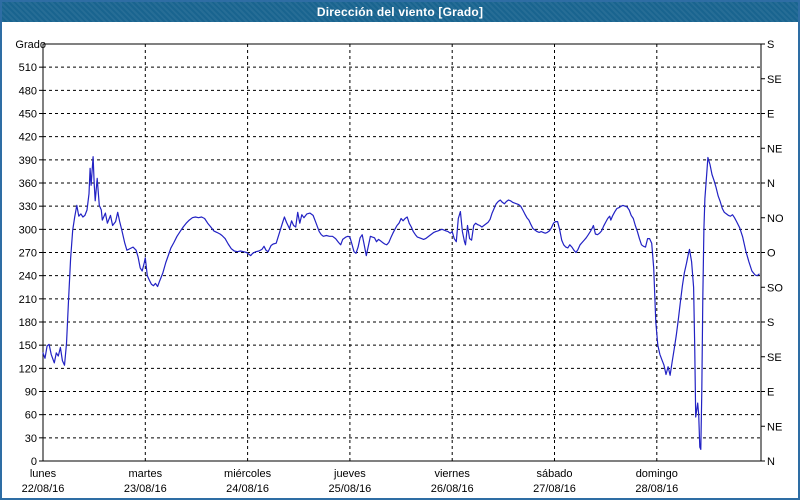 The width and height of the screenshot is (800, 500). Describe the element at coordinates (248, 474) in the screenshot. I see `day-name-label: miércoles` at that location.